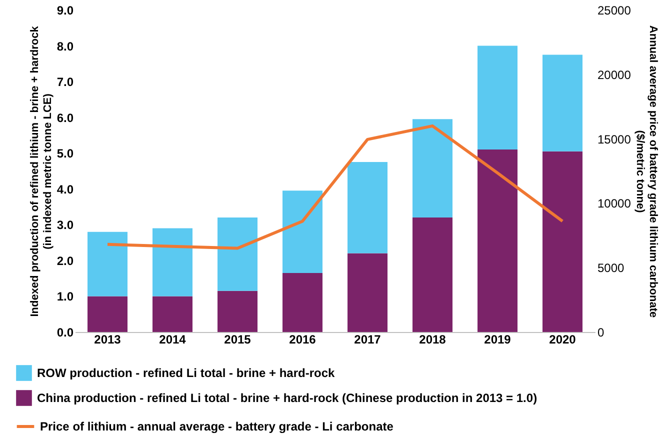 The height and width of the screenshot is (445, 659). I want to click on x-tick-label: 2013, so click(108, 339).